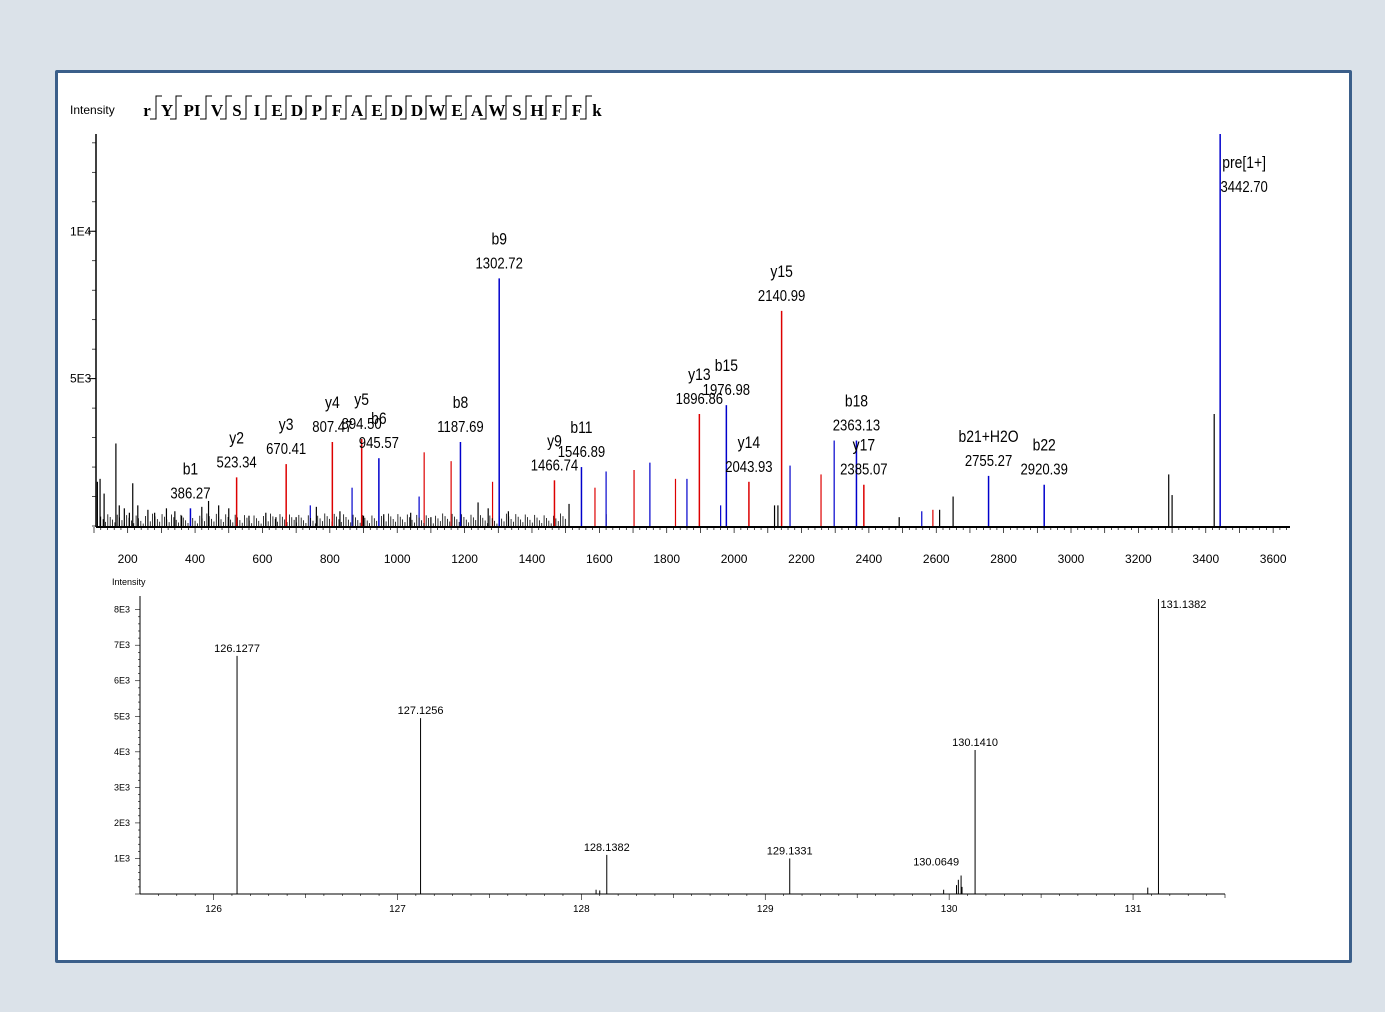  I want to click on sequence-residue: V, so click(217, 110).